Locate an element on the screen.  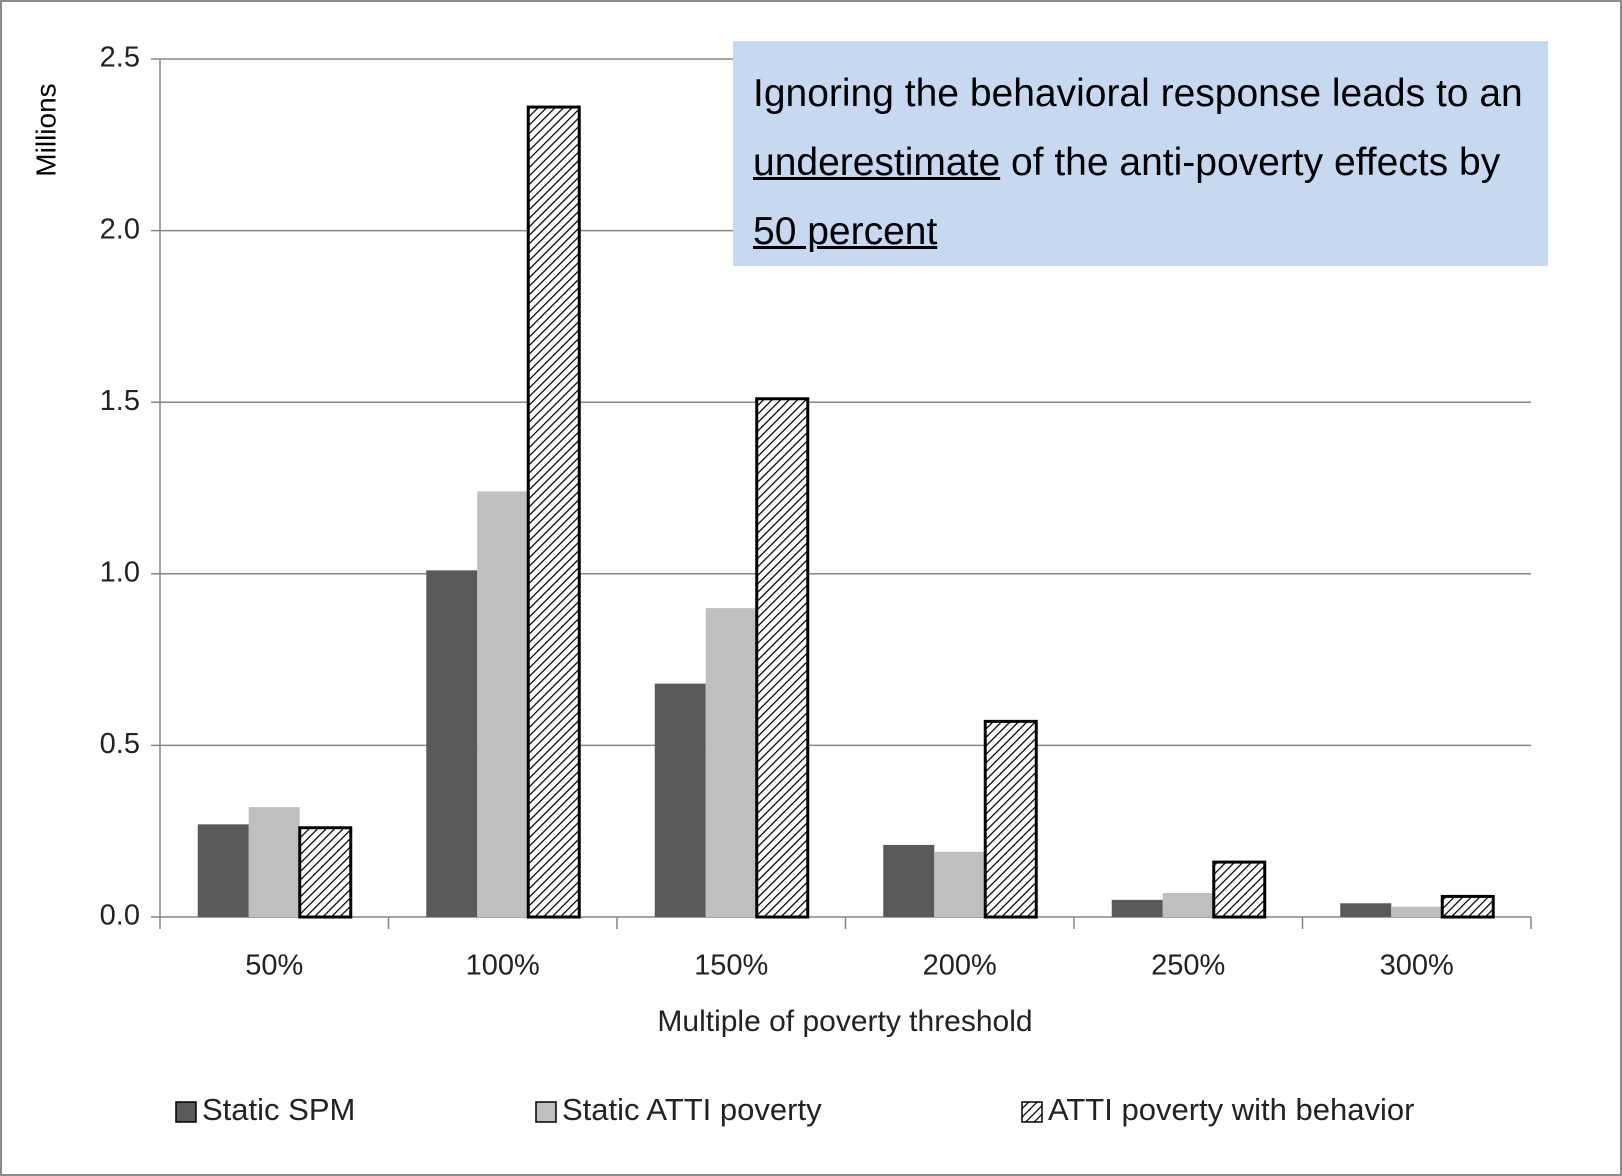
y-tick-label: 2.0 is located at coordinates (120, 229).